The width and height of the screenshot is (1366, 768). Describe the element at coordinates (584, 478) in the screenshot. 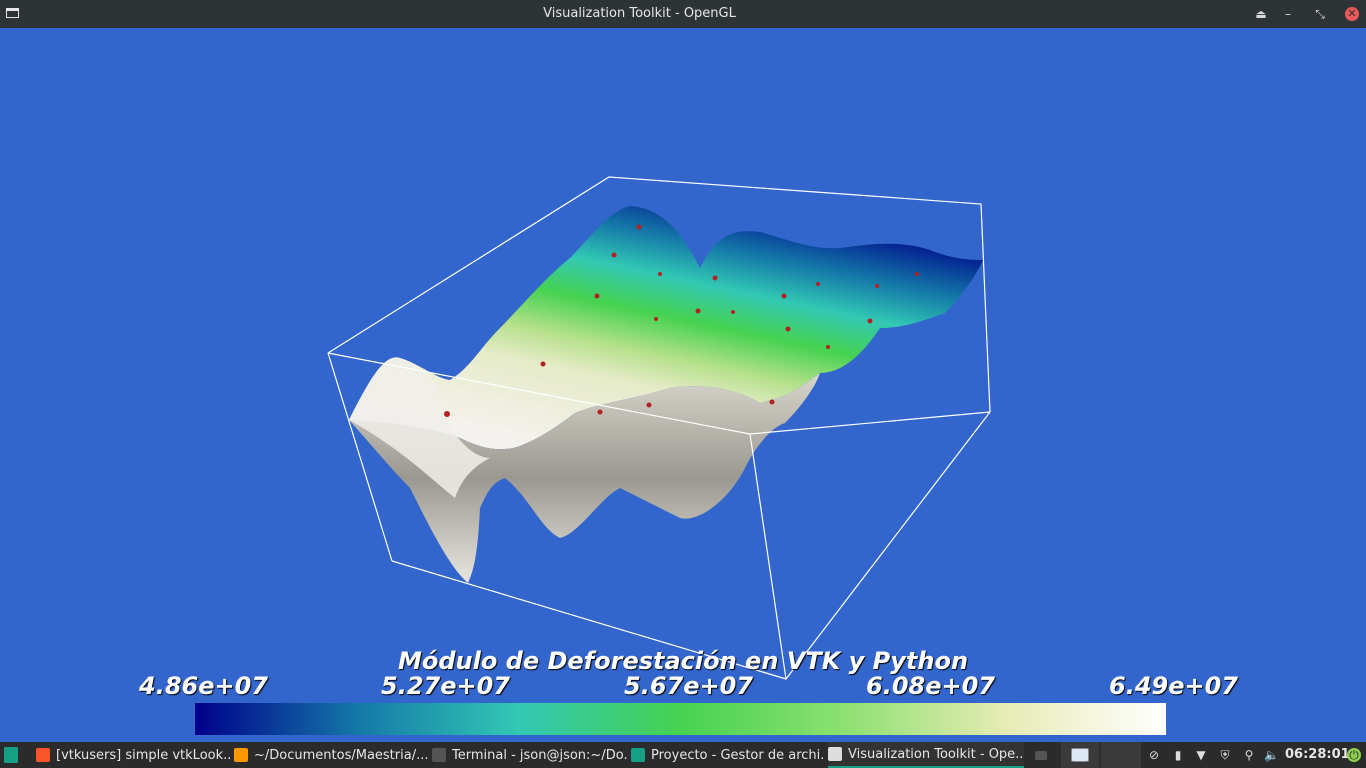

I see `terrain-front-face` at that location.